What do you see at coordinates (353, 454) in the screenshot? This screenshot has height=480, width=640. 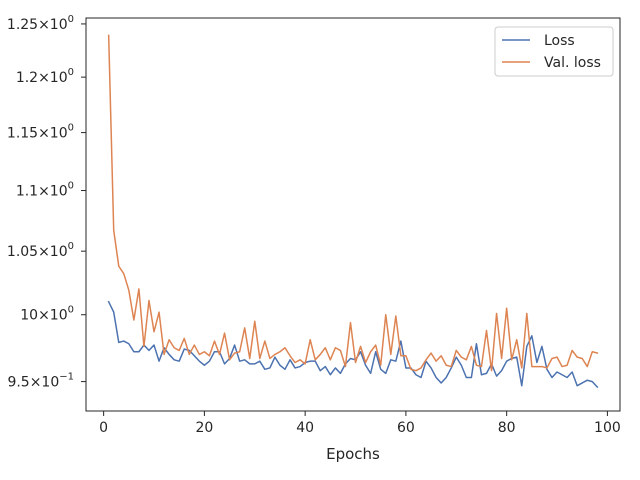 I see `x-axis-label: Epochs` at bounding box center [353, 454].